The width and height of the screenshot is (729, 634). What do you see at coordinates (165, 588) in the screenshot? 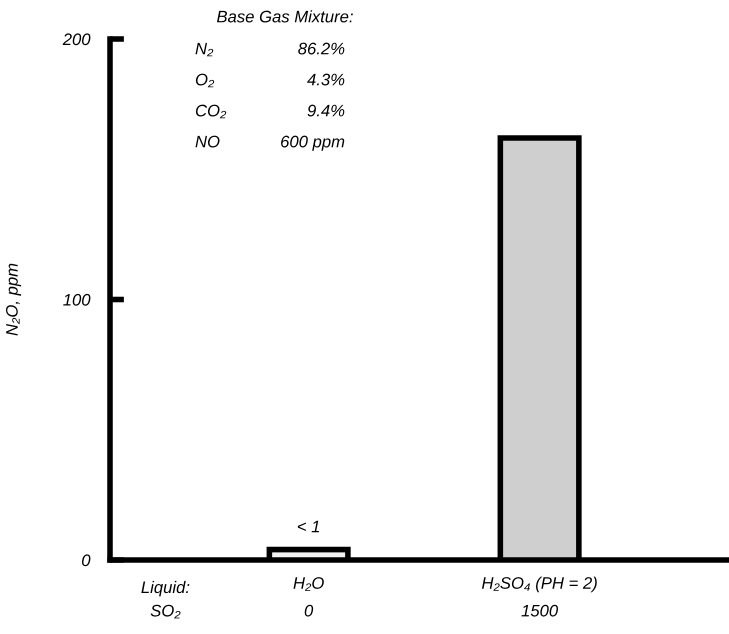
I see `text: Liquid:` at bounding box center [165, 588].